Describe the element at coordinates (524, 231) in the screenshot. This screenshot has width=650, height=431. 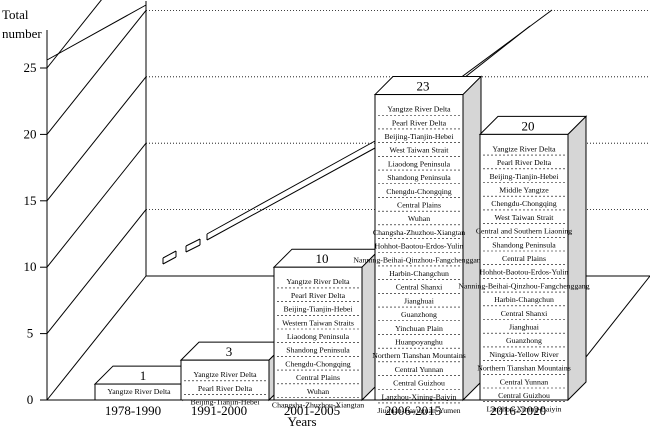
I see `bar-region-label: Central and Southern Liaoning` at that location.